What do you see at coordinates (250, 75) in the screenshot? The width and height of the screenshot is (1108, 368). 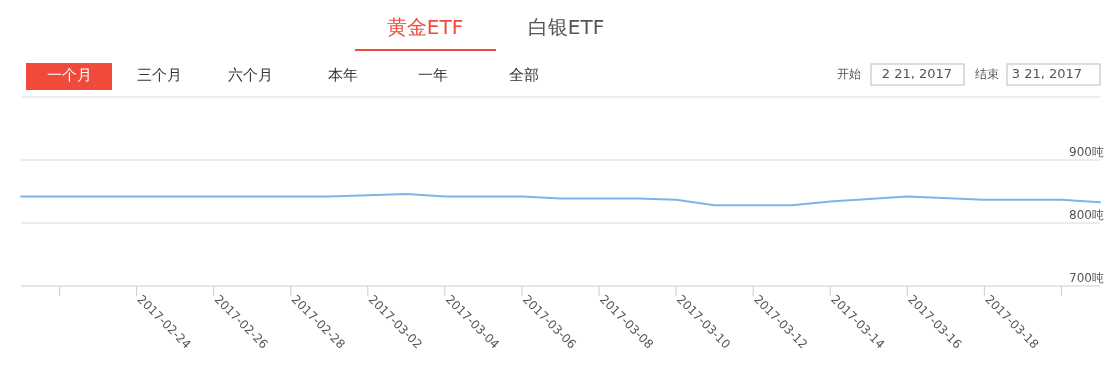 I see `text: 六个月` at bounding box center [250, 75].